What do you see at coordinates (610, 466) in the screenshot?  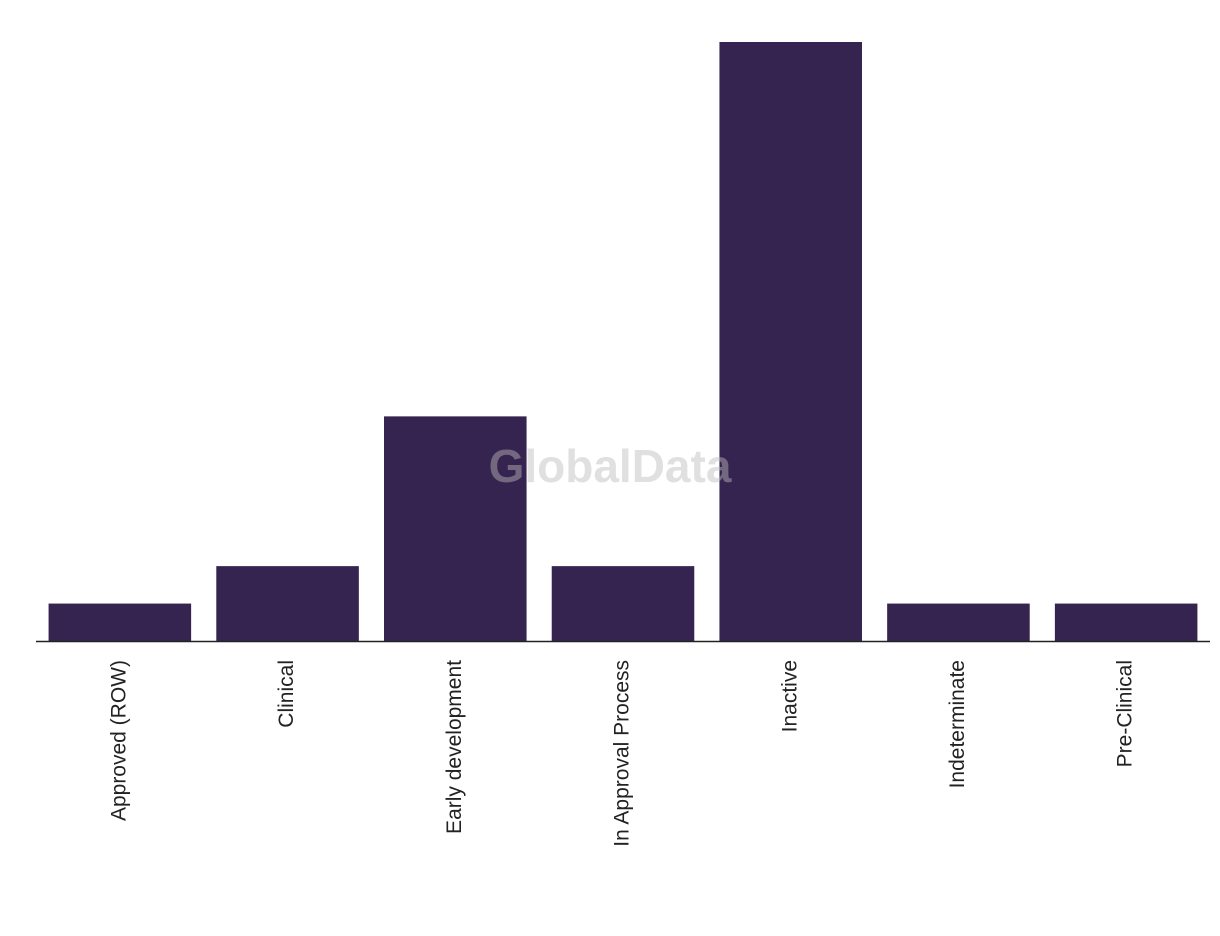 I see `watermark: GlobalData` at bounding box center [610, 466].